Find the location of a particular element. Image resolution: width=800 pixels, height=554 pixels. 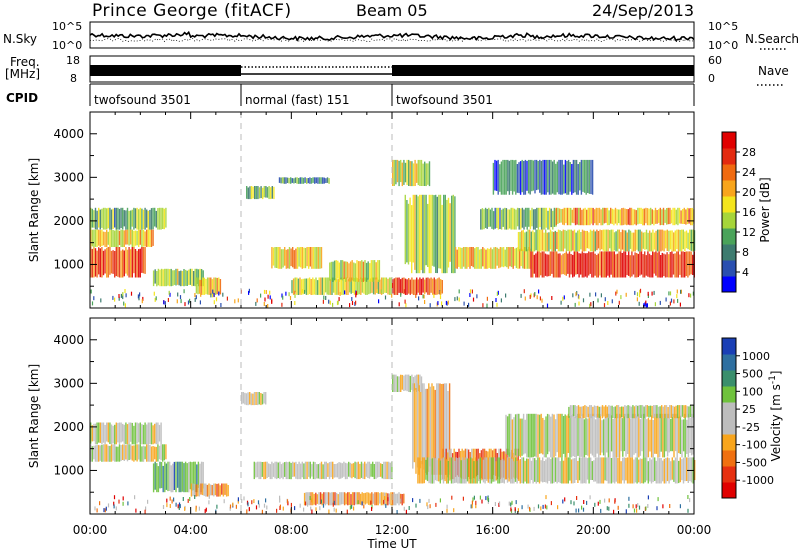

power-colorbar-tick-5: 24 is located at coordinates (749, 172).